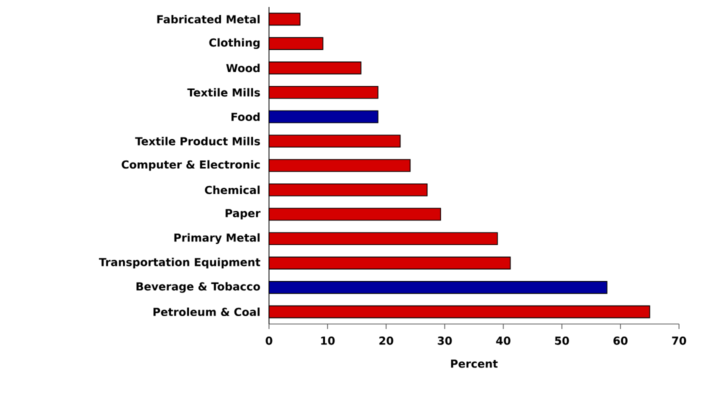  I want to click on y-tick-label: Food, so click(246, 116).